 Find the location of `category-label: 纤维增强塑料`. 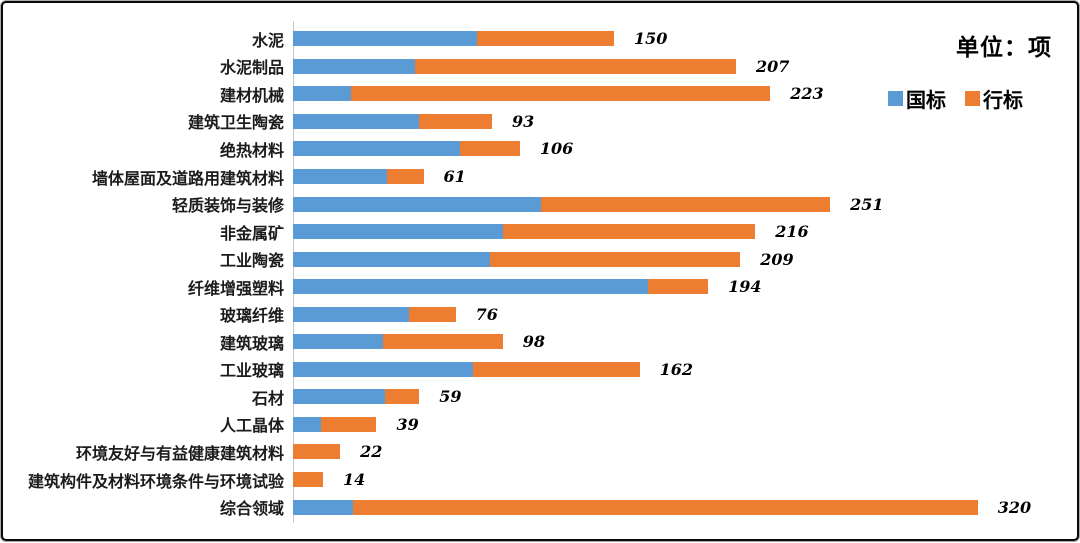

category-label: 纤维增强塑料 is located at coordinates (235, 289).